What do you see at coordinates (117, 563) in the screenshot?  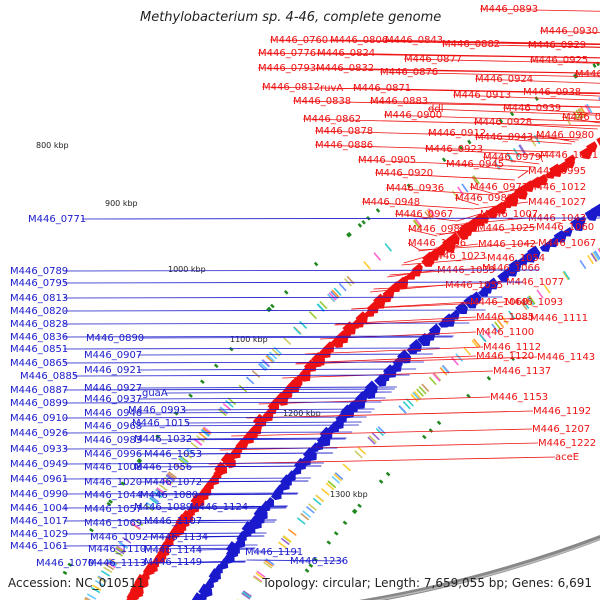 I see `reverse-gene-label: M446_1113` at bounding box center [117, 563].